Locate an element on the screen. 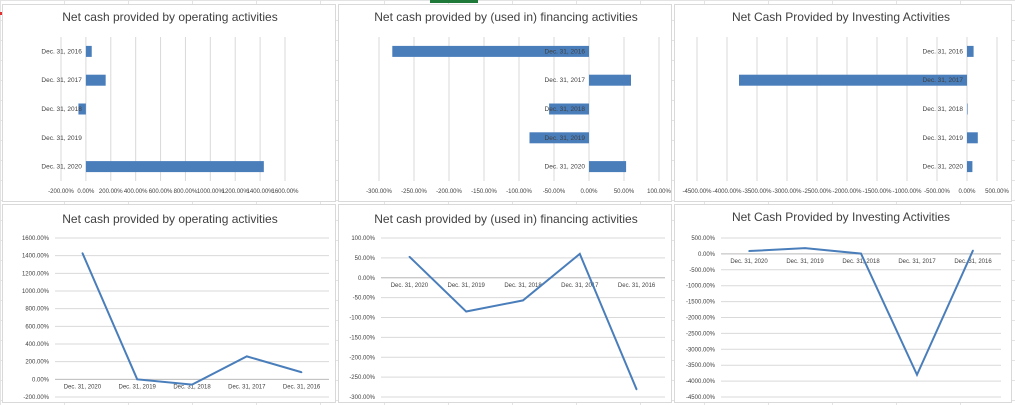  x-tick-label: -2000.00% is located at coordinates (847, 192).